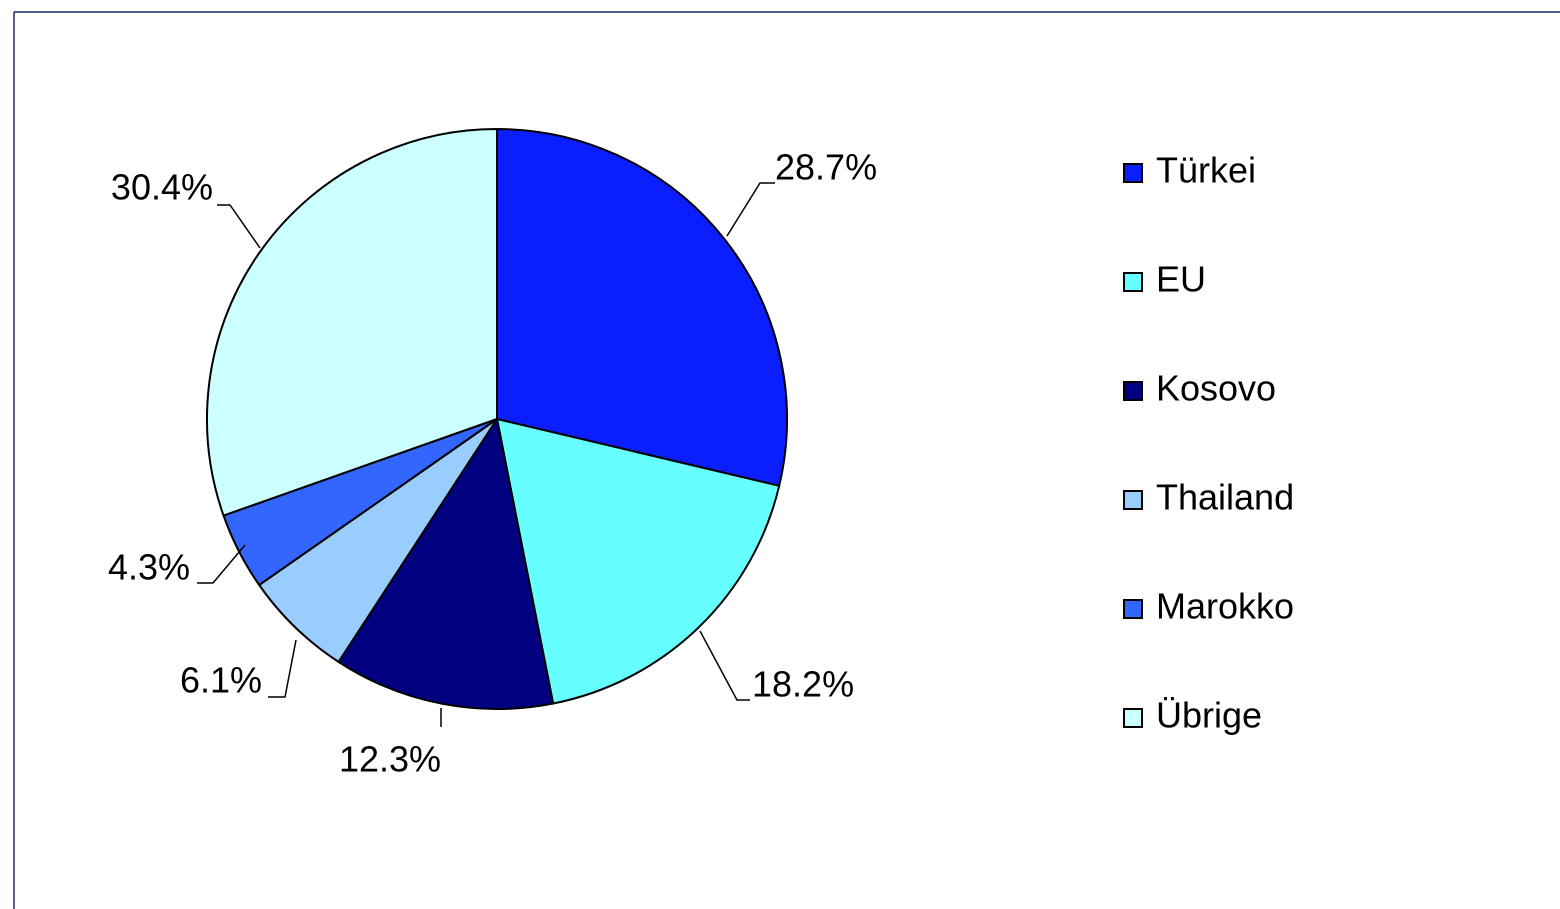 Image resolution: width=1560 pixels, height=909 pixels. Describe the element at coordinates (803, 684) in the screenshot. I see `data-label: 18.2%` at that location.